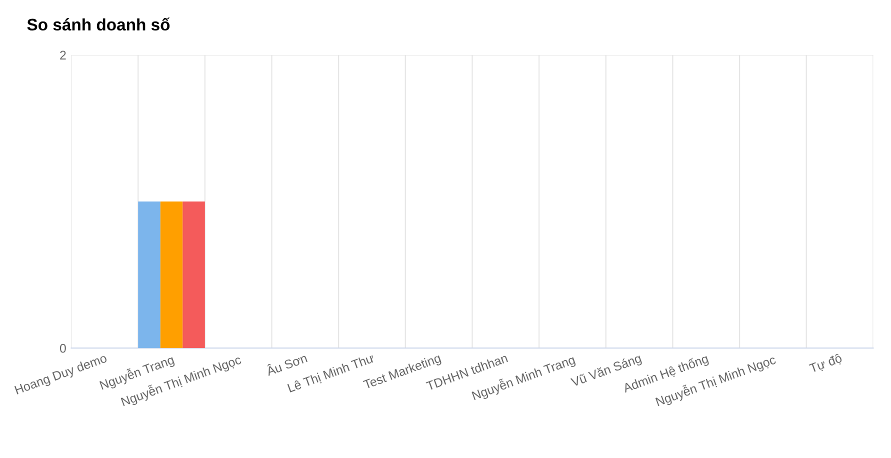 The width and height of the screenshot is (891, 458). I want to click on x-tick-label: Âu Sơn, so click(286, 363).